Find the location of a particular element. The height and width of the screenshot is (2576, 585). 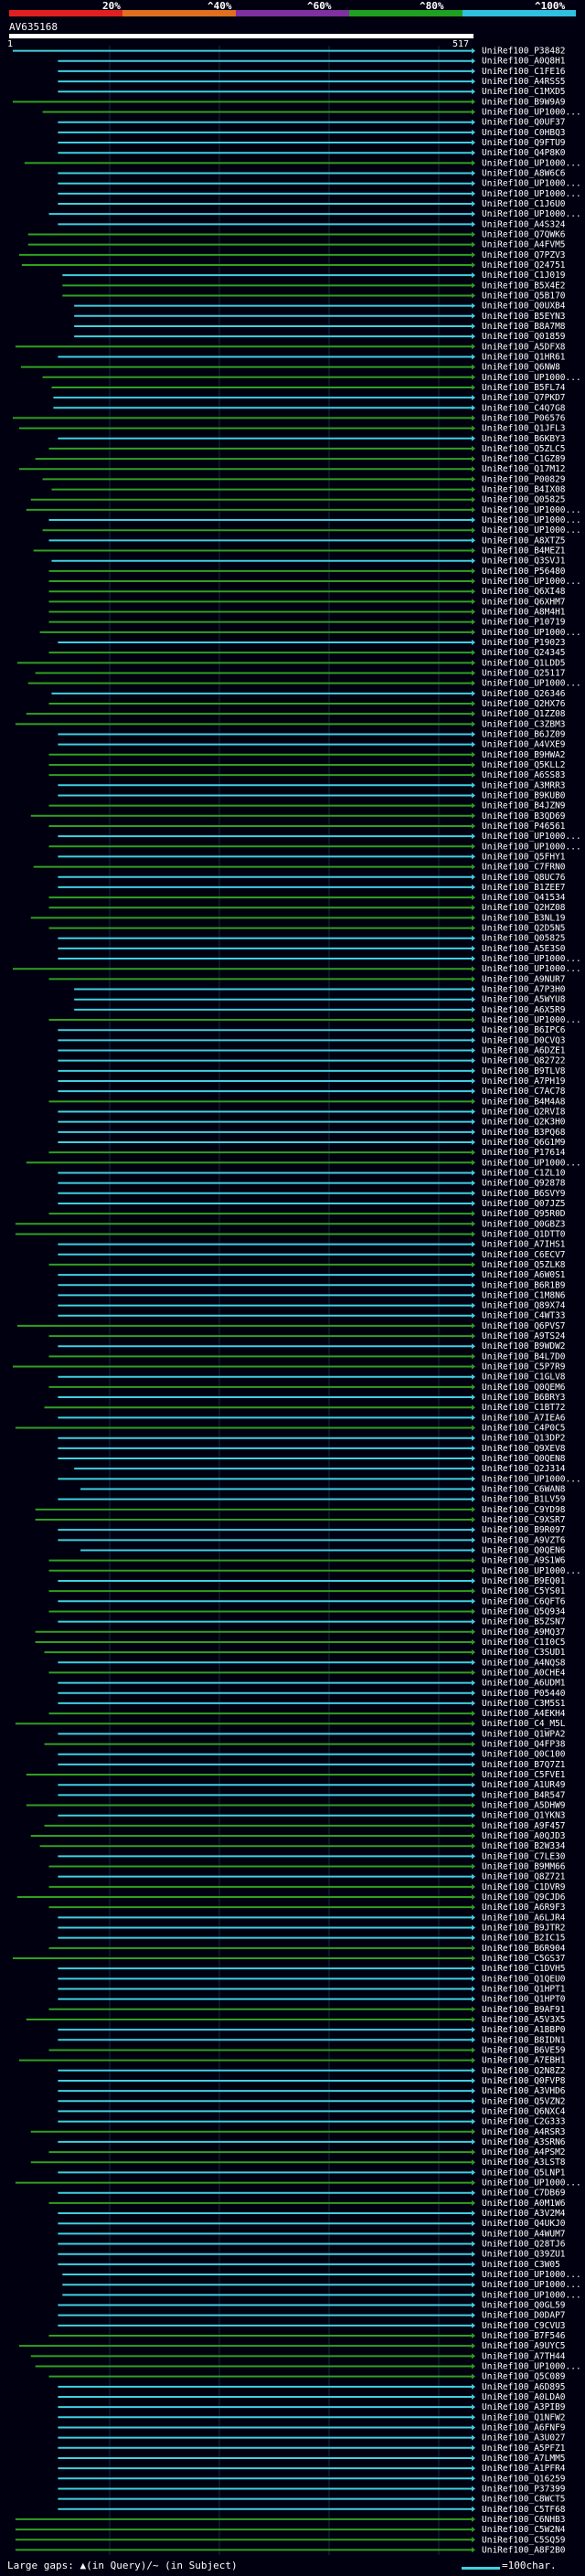

hit-row: UniRef100_A6UDM1 is located at coordinates (312, 1684).